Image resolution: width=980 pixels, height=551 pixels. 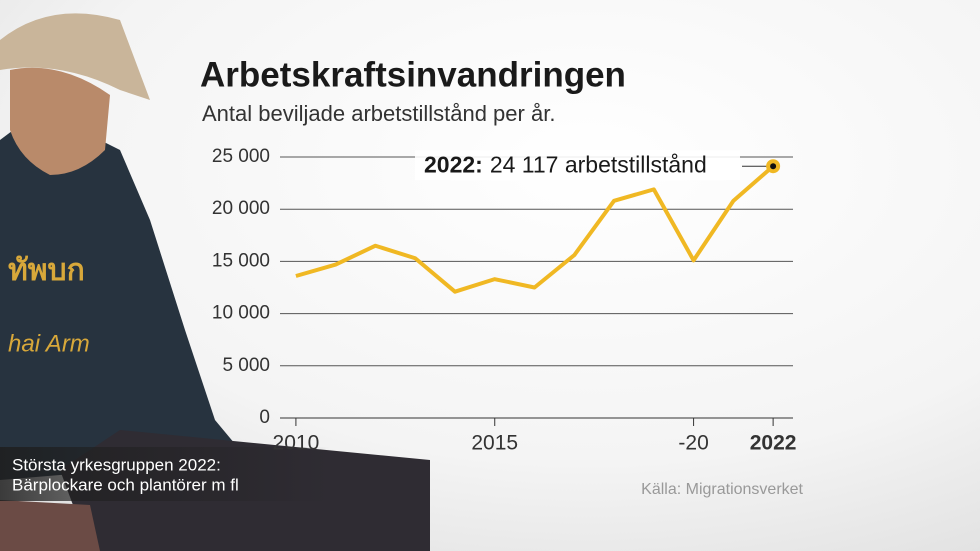 What do you see at coordinates (264, 417) in the screenshot?
I see `y-tick-label: 0` at bounding box center [264, 417].